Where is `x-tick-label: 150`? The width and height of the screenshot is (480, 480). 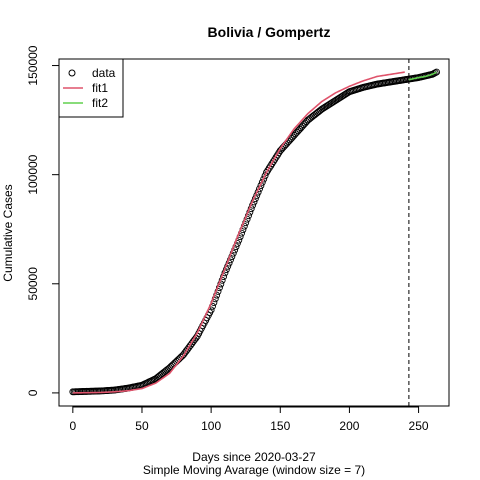 x-tick-label: 150 is located at coordinates (280, 426).